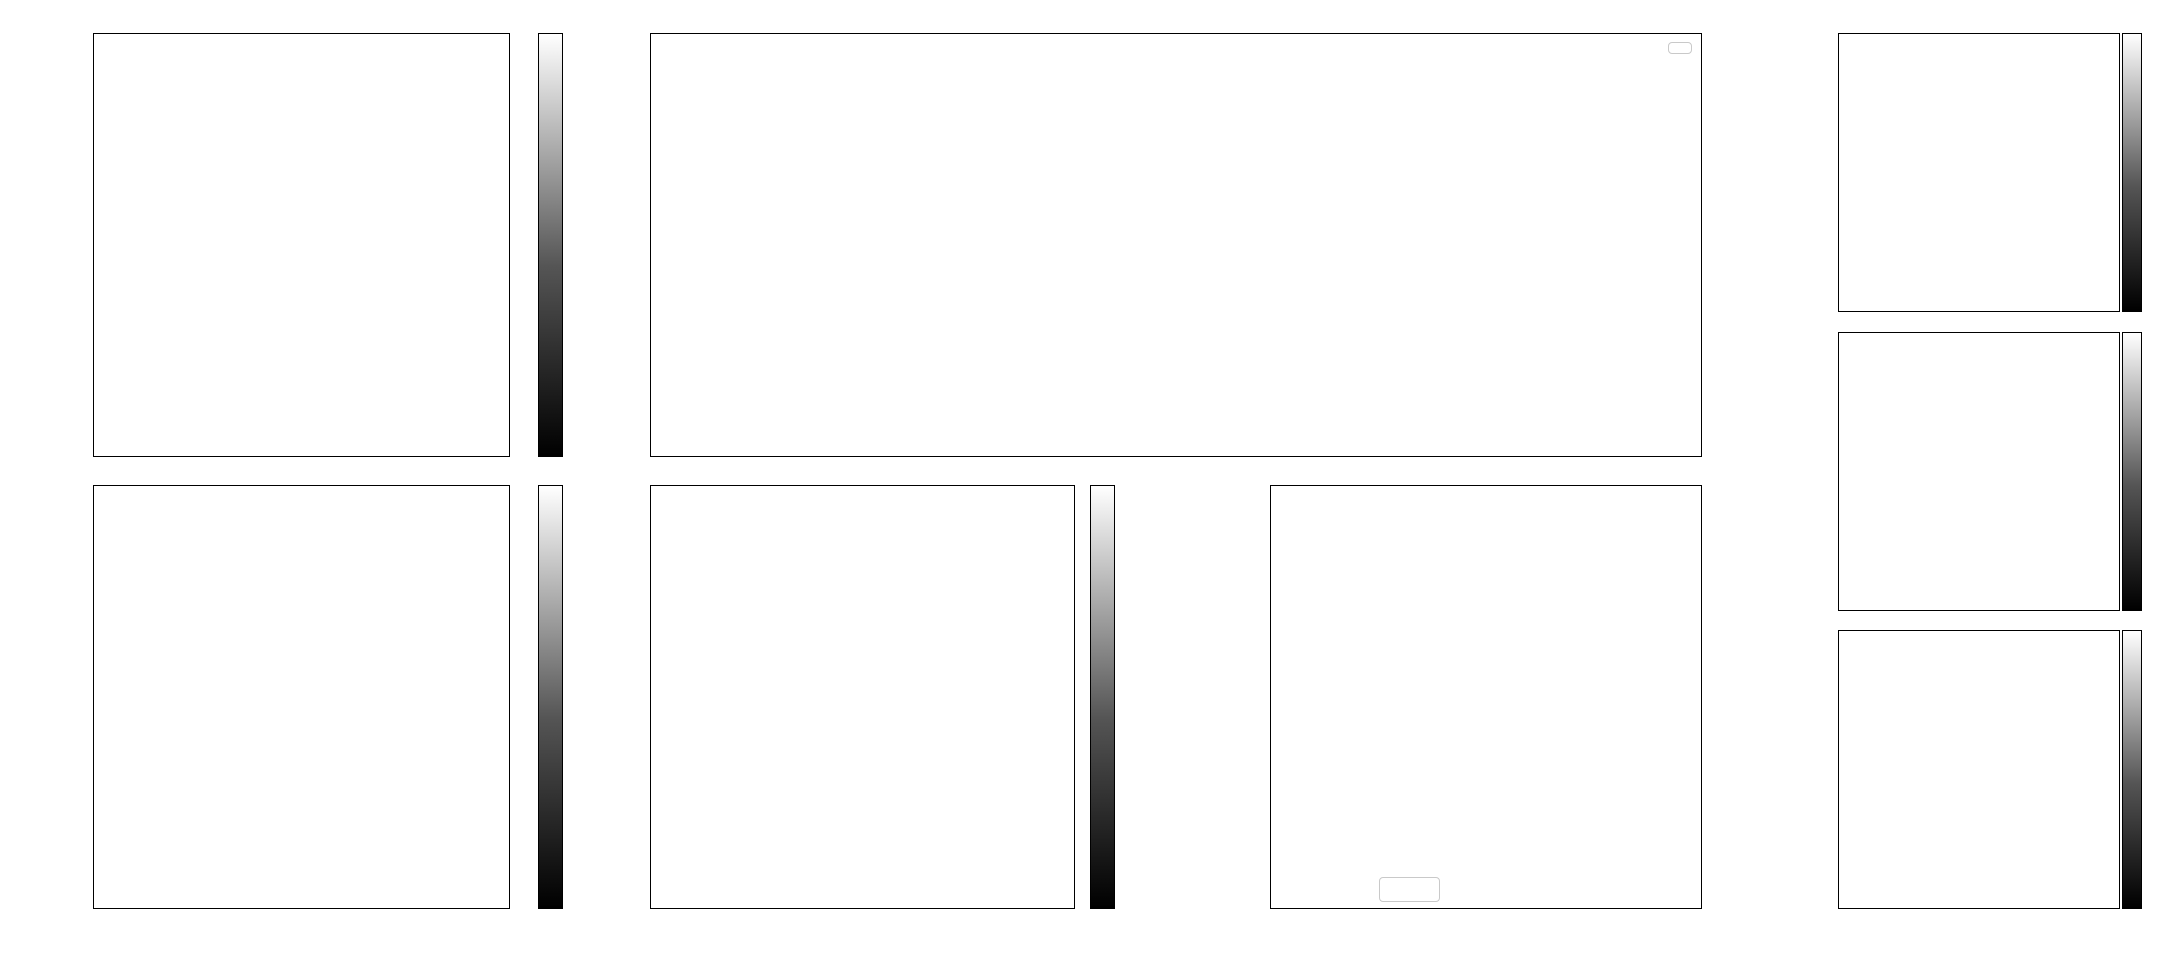 The width and height of the screenshot is (2184, 960). Describe the element at coordinates (2132, 172) in the screenshot. I see `rms-colorbar` at that location.